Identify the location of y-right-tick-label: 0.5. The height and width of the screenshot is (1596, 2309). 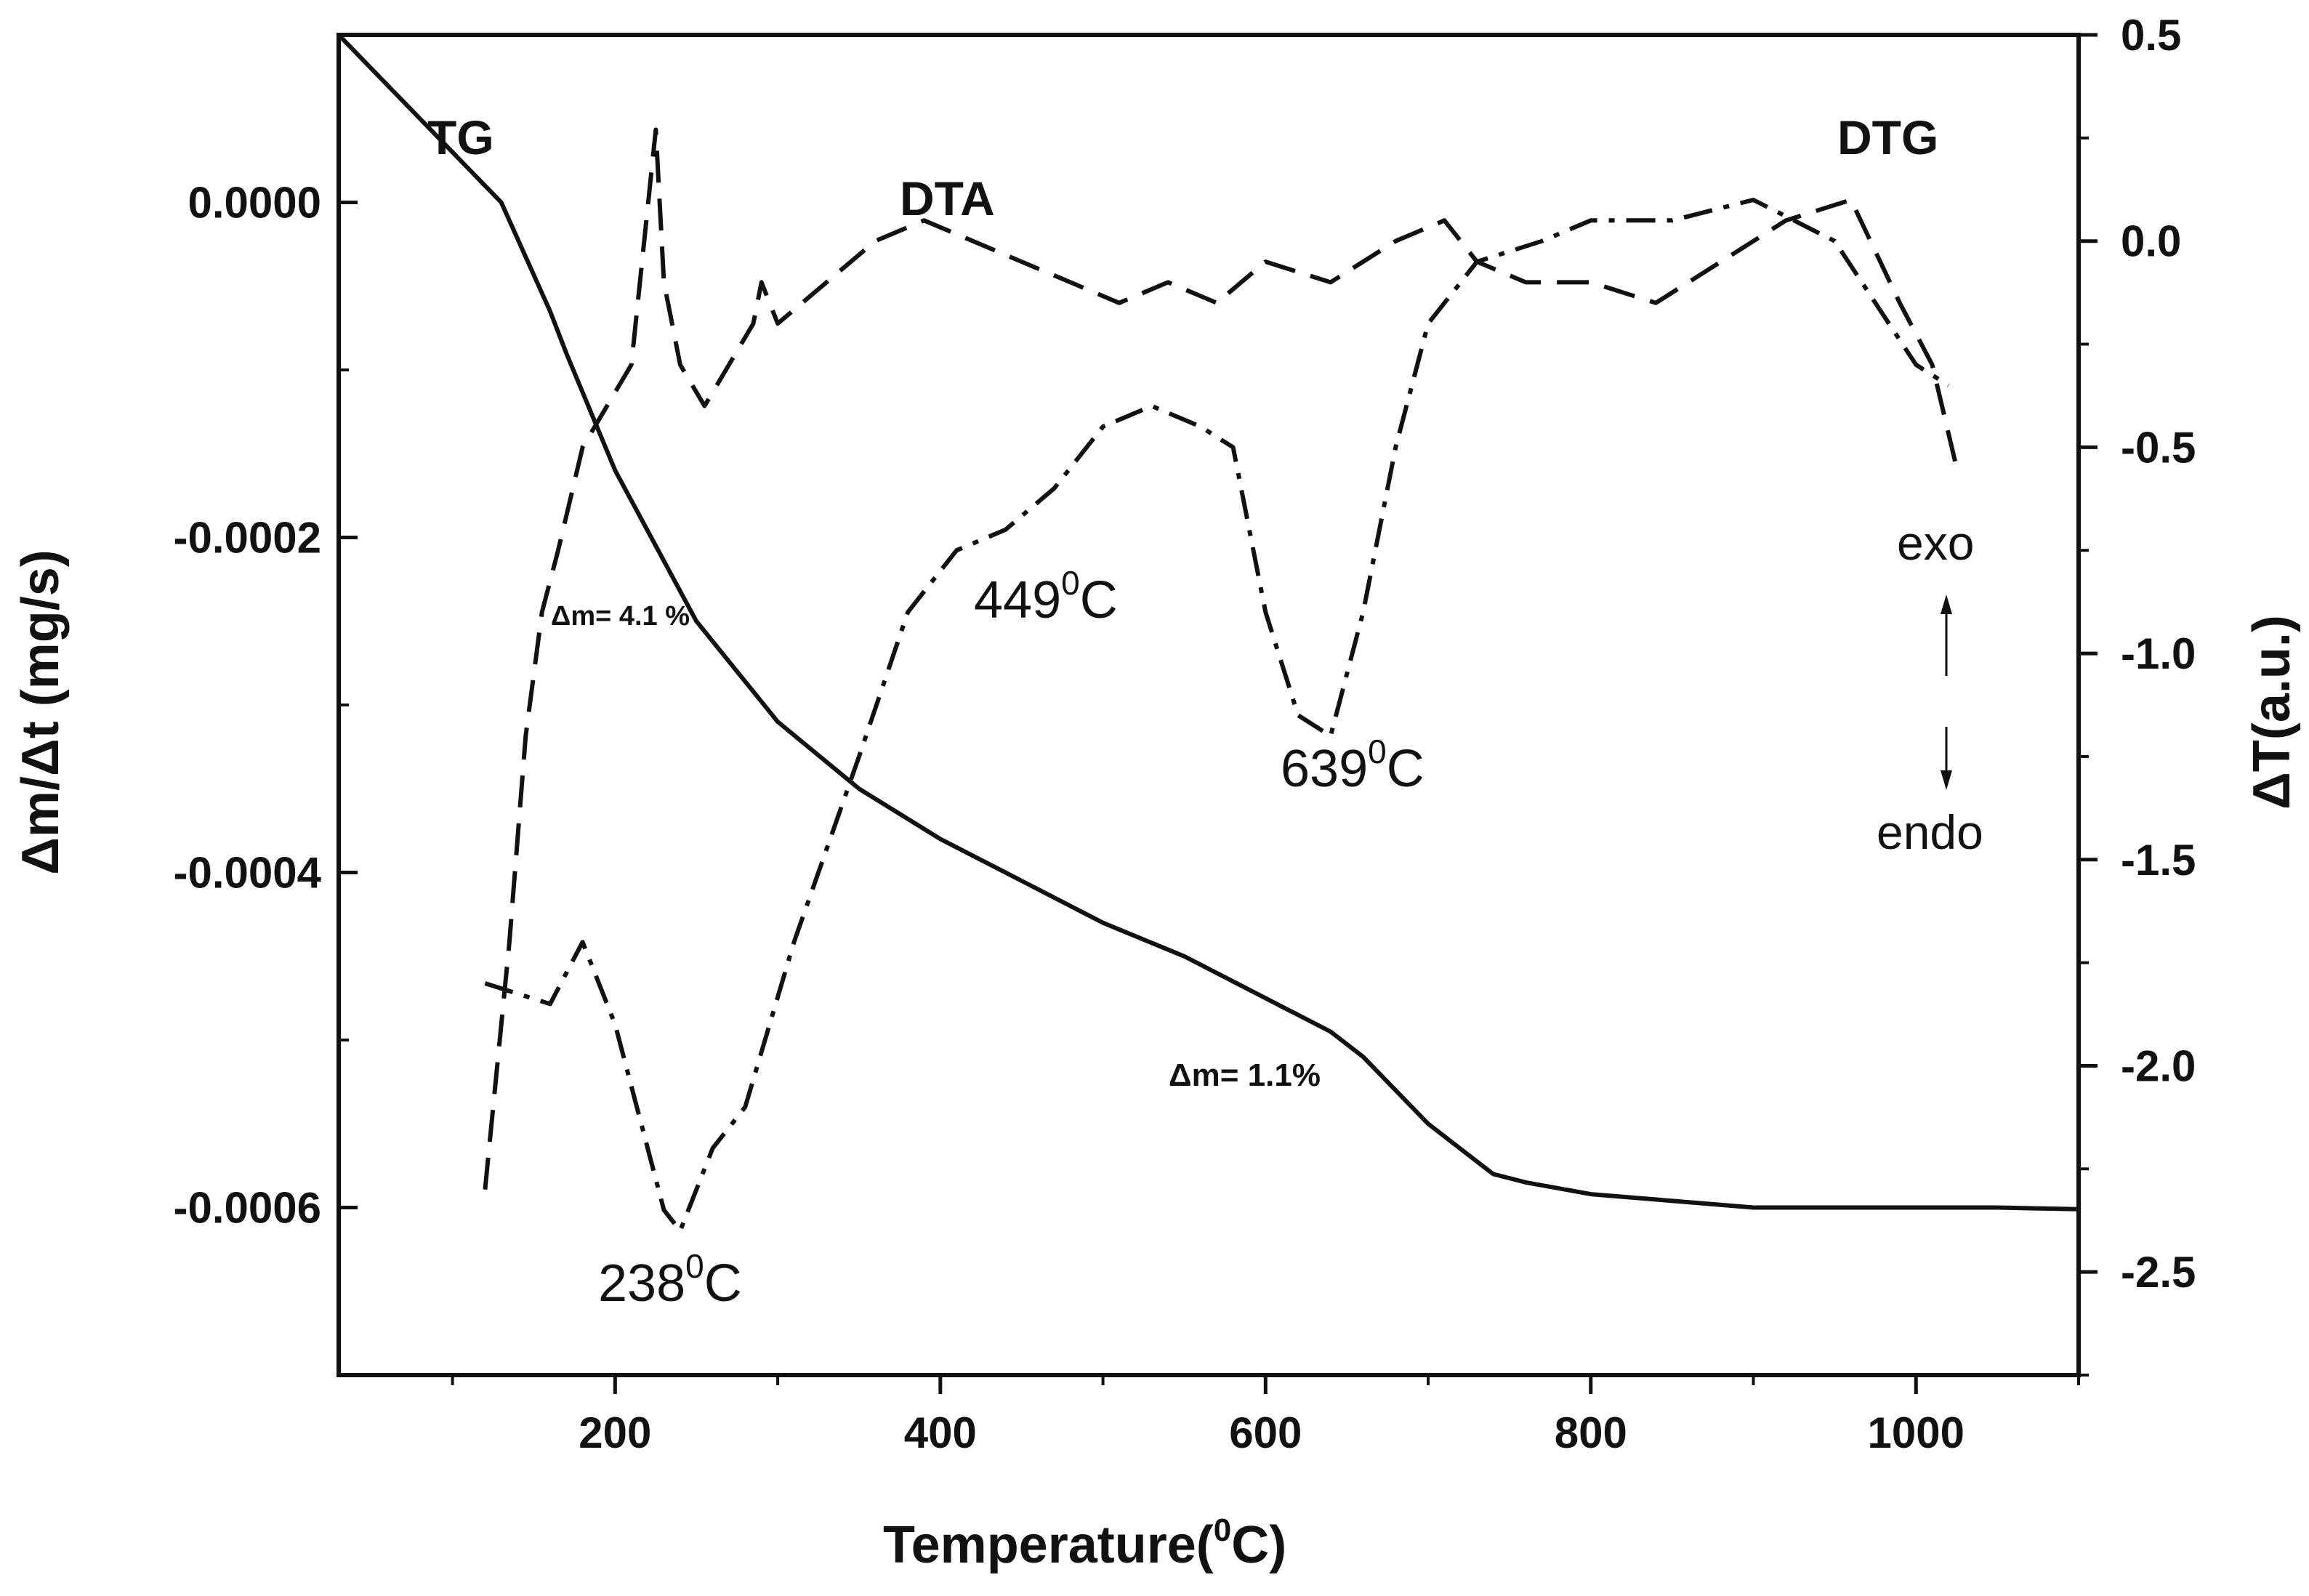
(2151, 36).